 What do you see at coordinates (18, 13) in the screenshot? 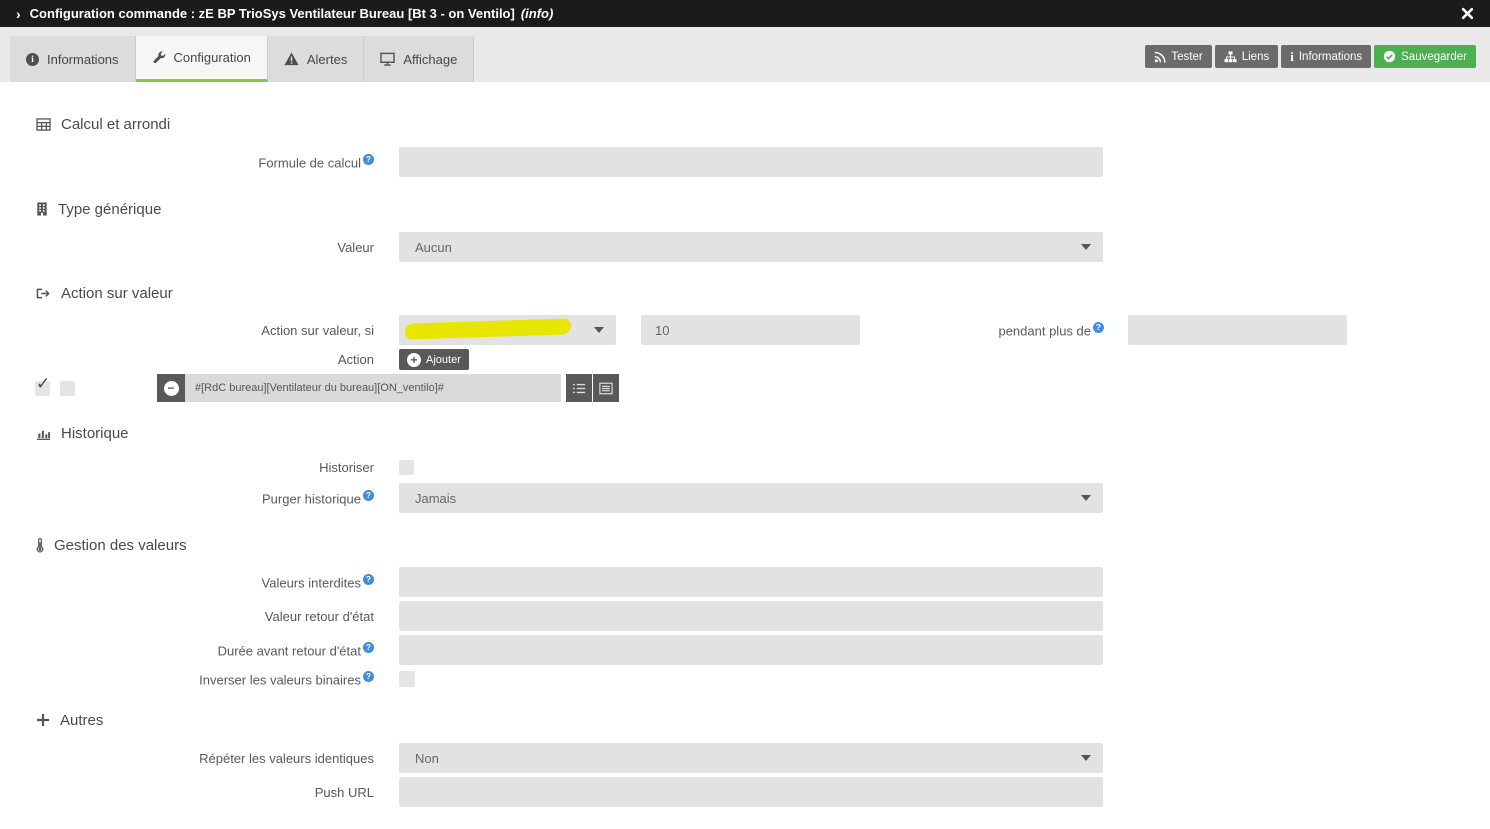
I see `breadcrumb-chevron-icon: ›` at bounding box center [18, 13].